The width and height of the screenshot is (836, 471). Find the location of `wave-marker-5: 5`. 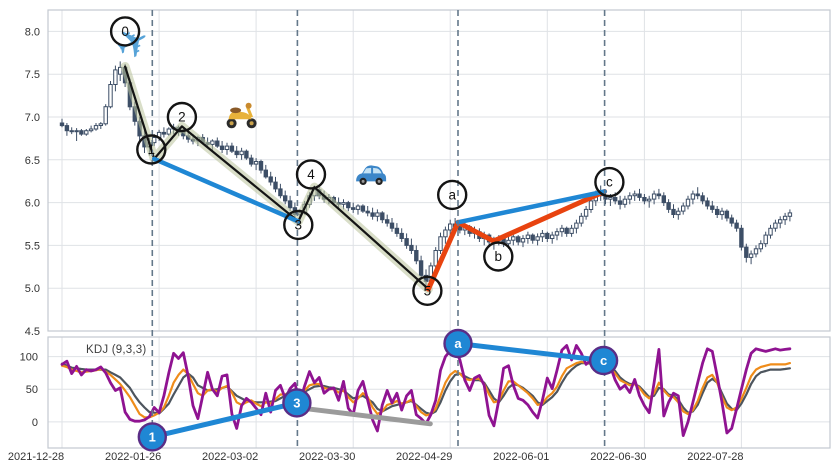

wave-marker-5: 5 is located at coordinates (427, 290).